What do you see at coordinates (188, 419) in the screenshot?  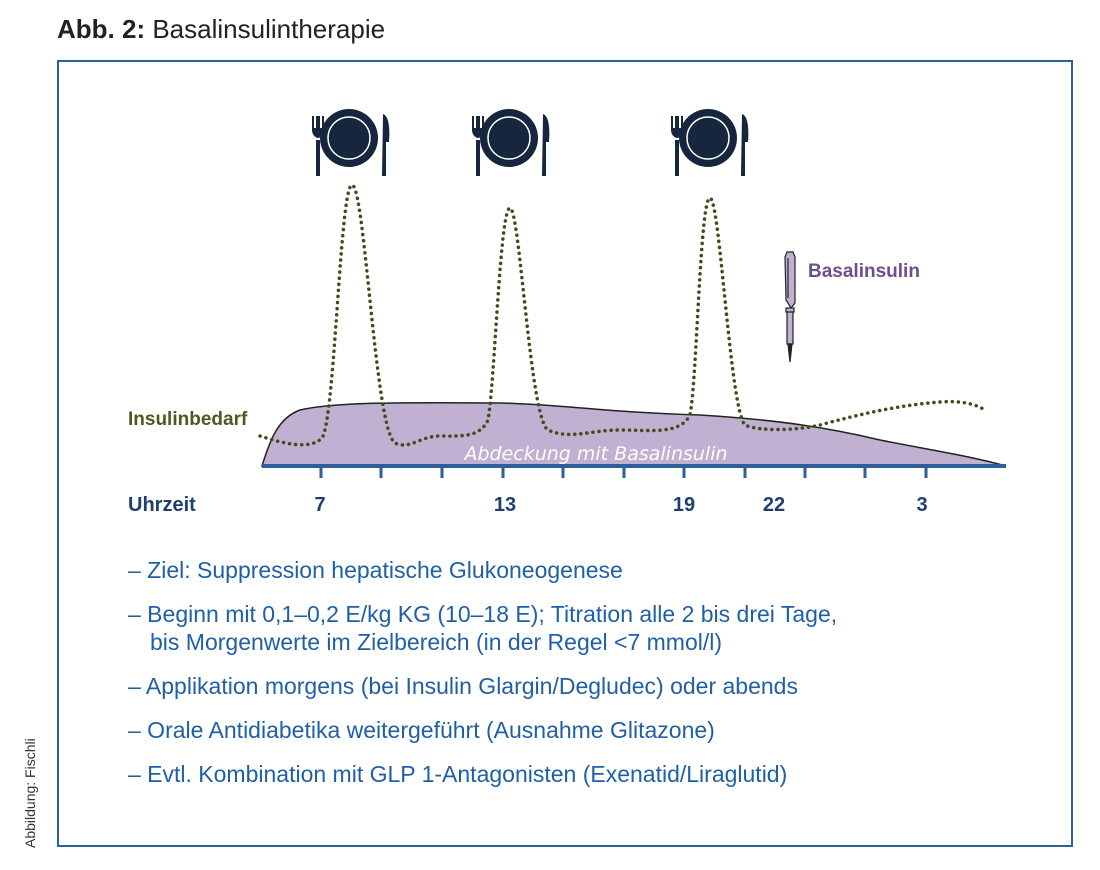 I see `demand-label: Insulinbedarf` at bounding box center [188, 419].